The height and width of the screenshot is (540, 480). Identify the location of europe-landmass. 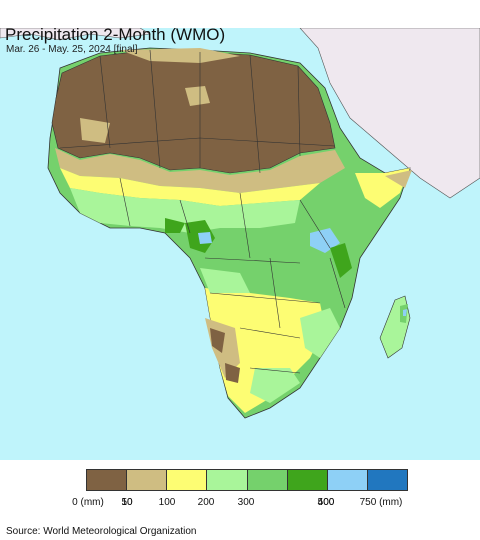
(75, 34).